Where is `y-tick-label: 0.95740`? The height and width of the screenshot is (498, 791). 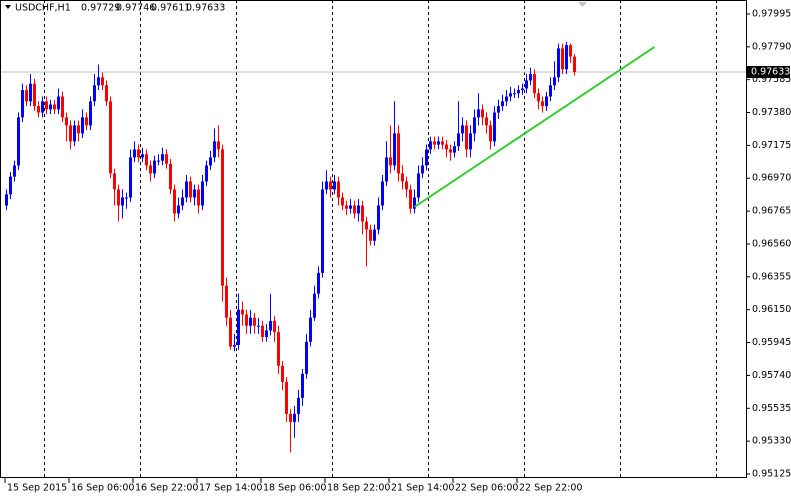
y-tick-label: 0.95740 is located at coordinates (771, 375).